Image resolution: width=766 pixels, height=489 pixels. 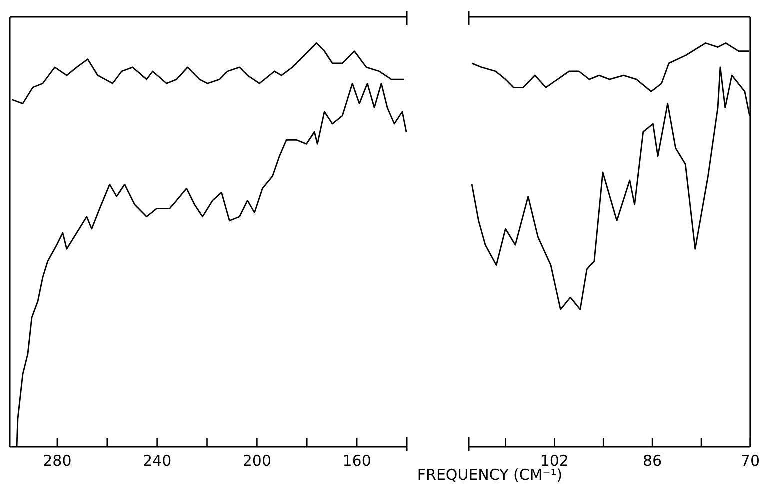 I want to click on x-tick-label: 200, so click(x=257, y=461).